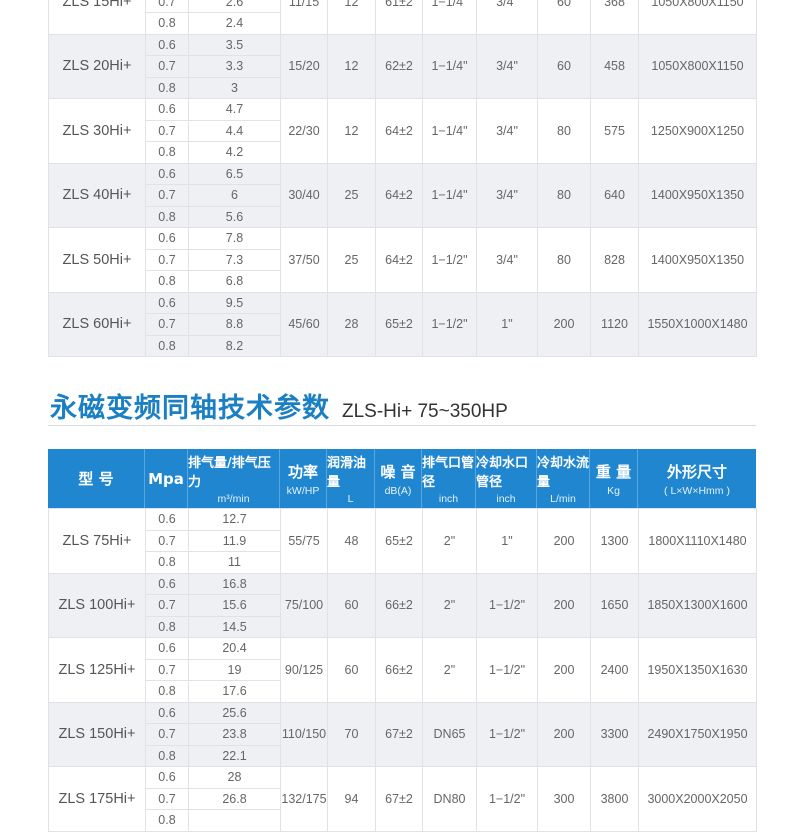 The width and height of the screenshot is (800, 832). Describe the element at coordinates (614, 17) in the screenshot. I see `weight-cell: 368` at that location.